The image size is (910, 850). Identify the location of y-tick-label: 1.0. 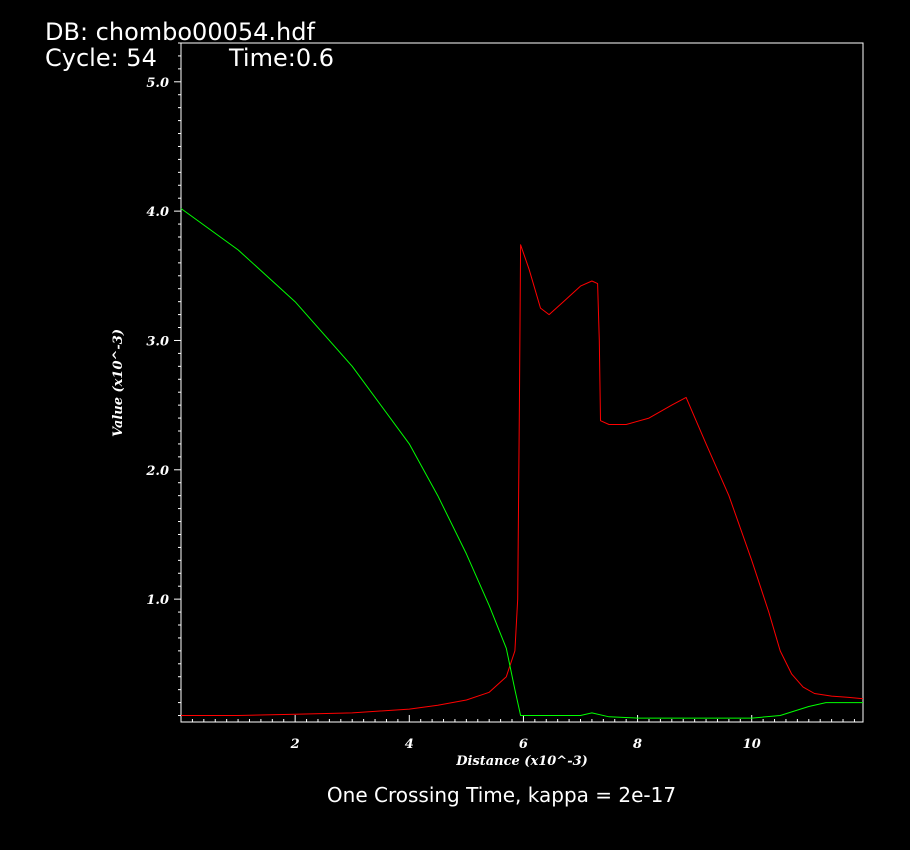
(157, 600).